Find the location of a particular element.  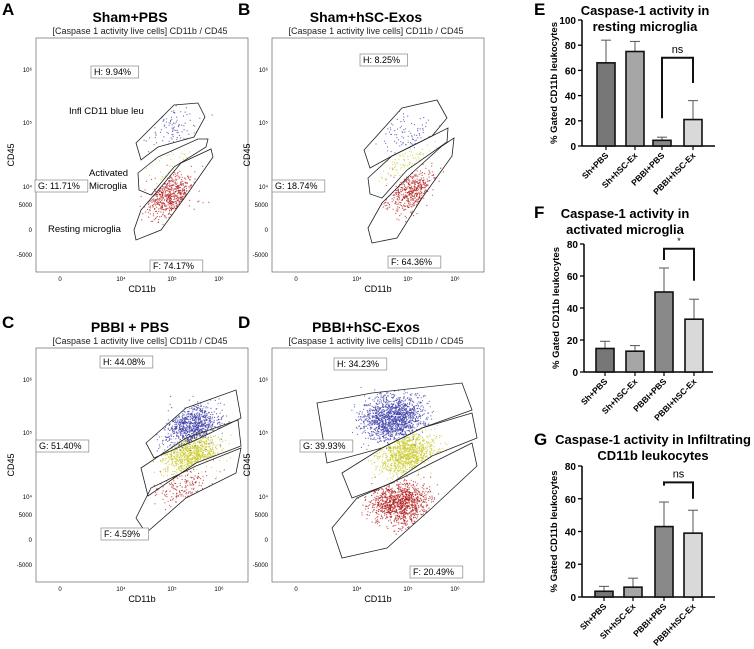

gate-h is located at coordinates (170, 131).